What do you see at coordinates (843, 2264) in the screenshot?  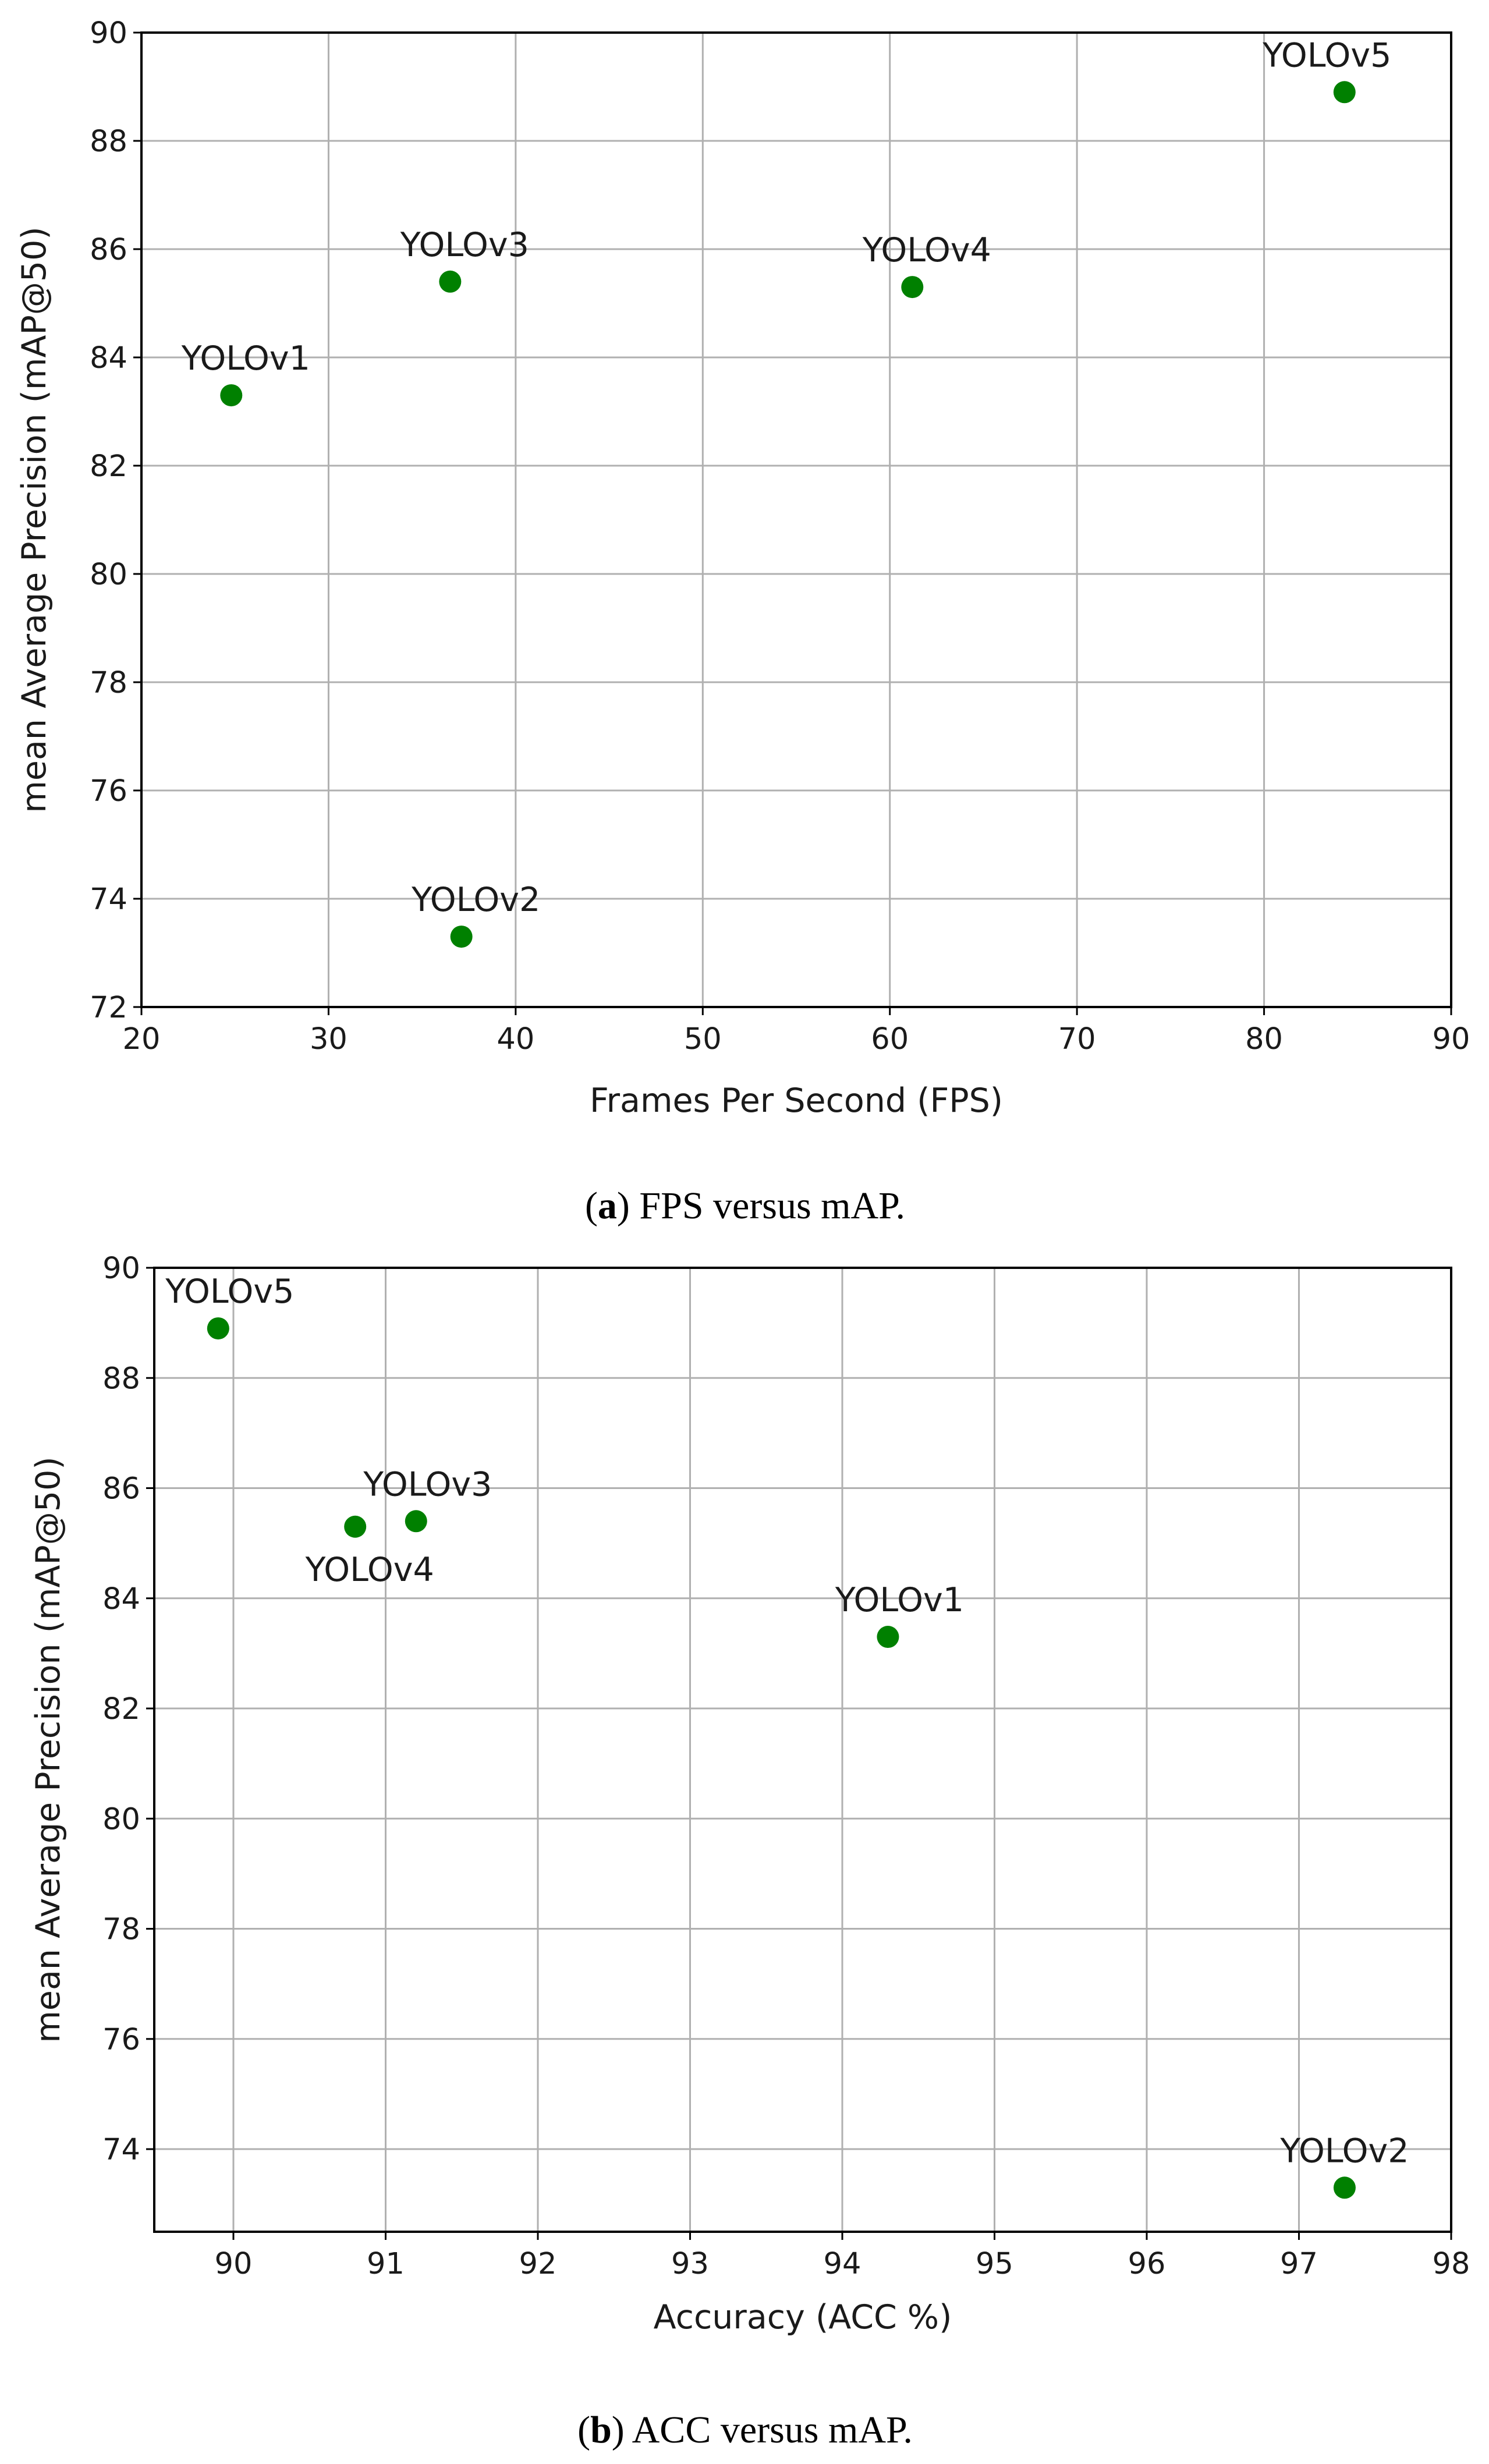 I see `panel-b-x-tick-label: 94` at bounding box center [843, 2264].